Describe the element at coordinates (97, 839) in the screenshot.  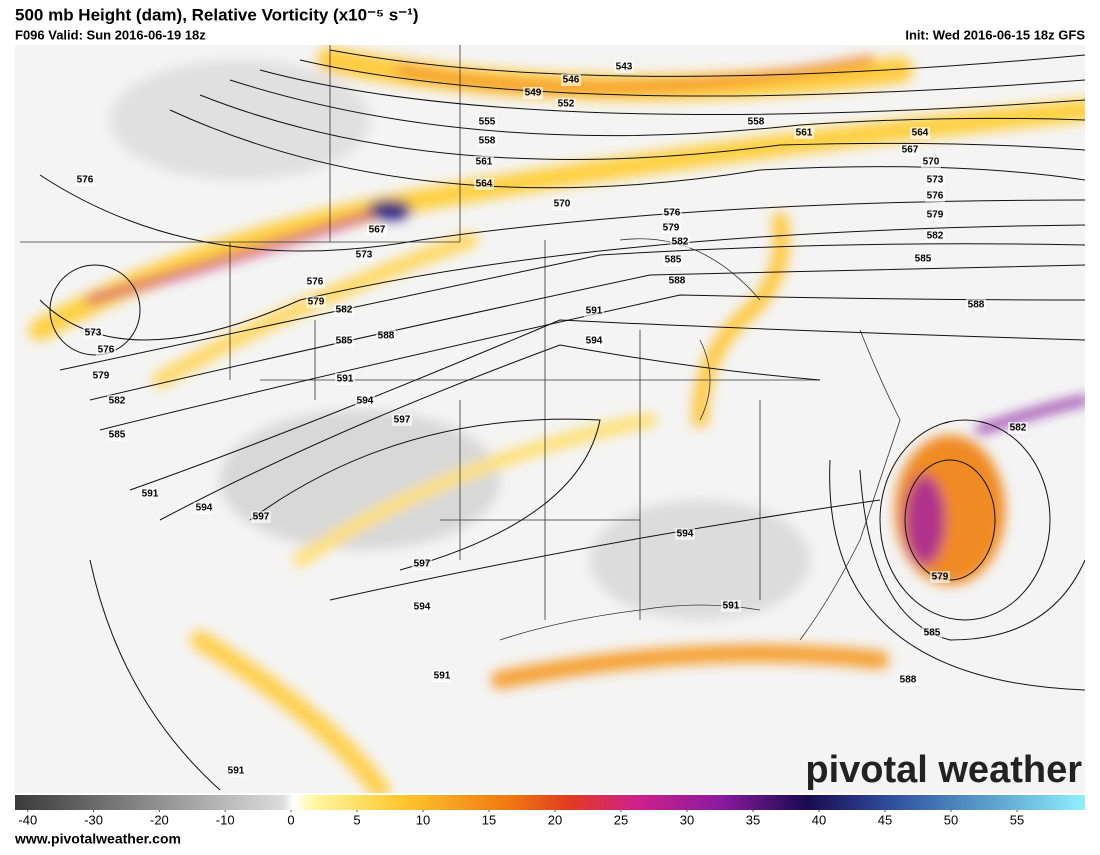
I see `website: www.pivotalweather.com` at that location.